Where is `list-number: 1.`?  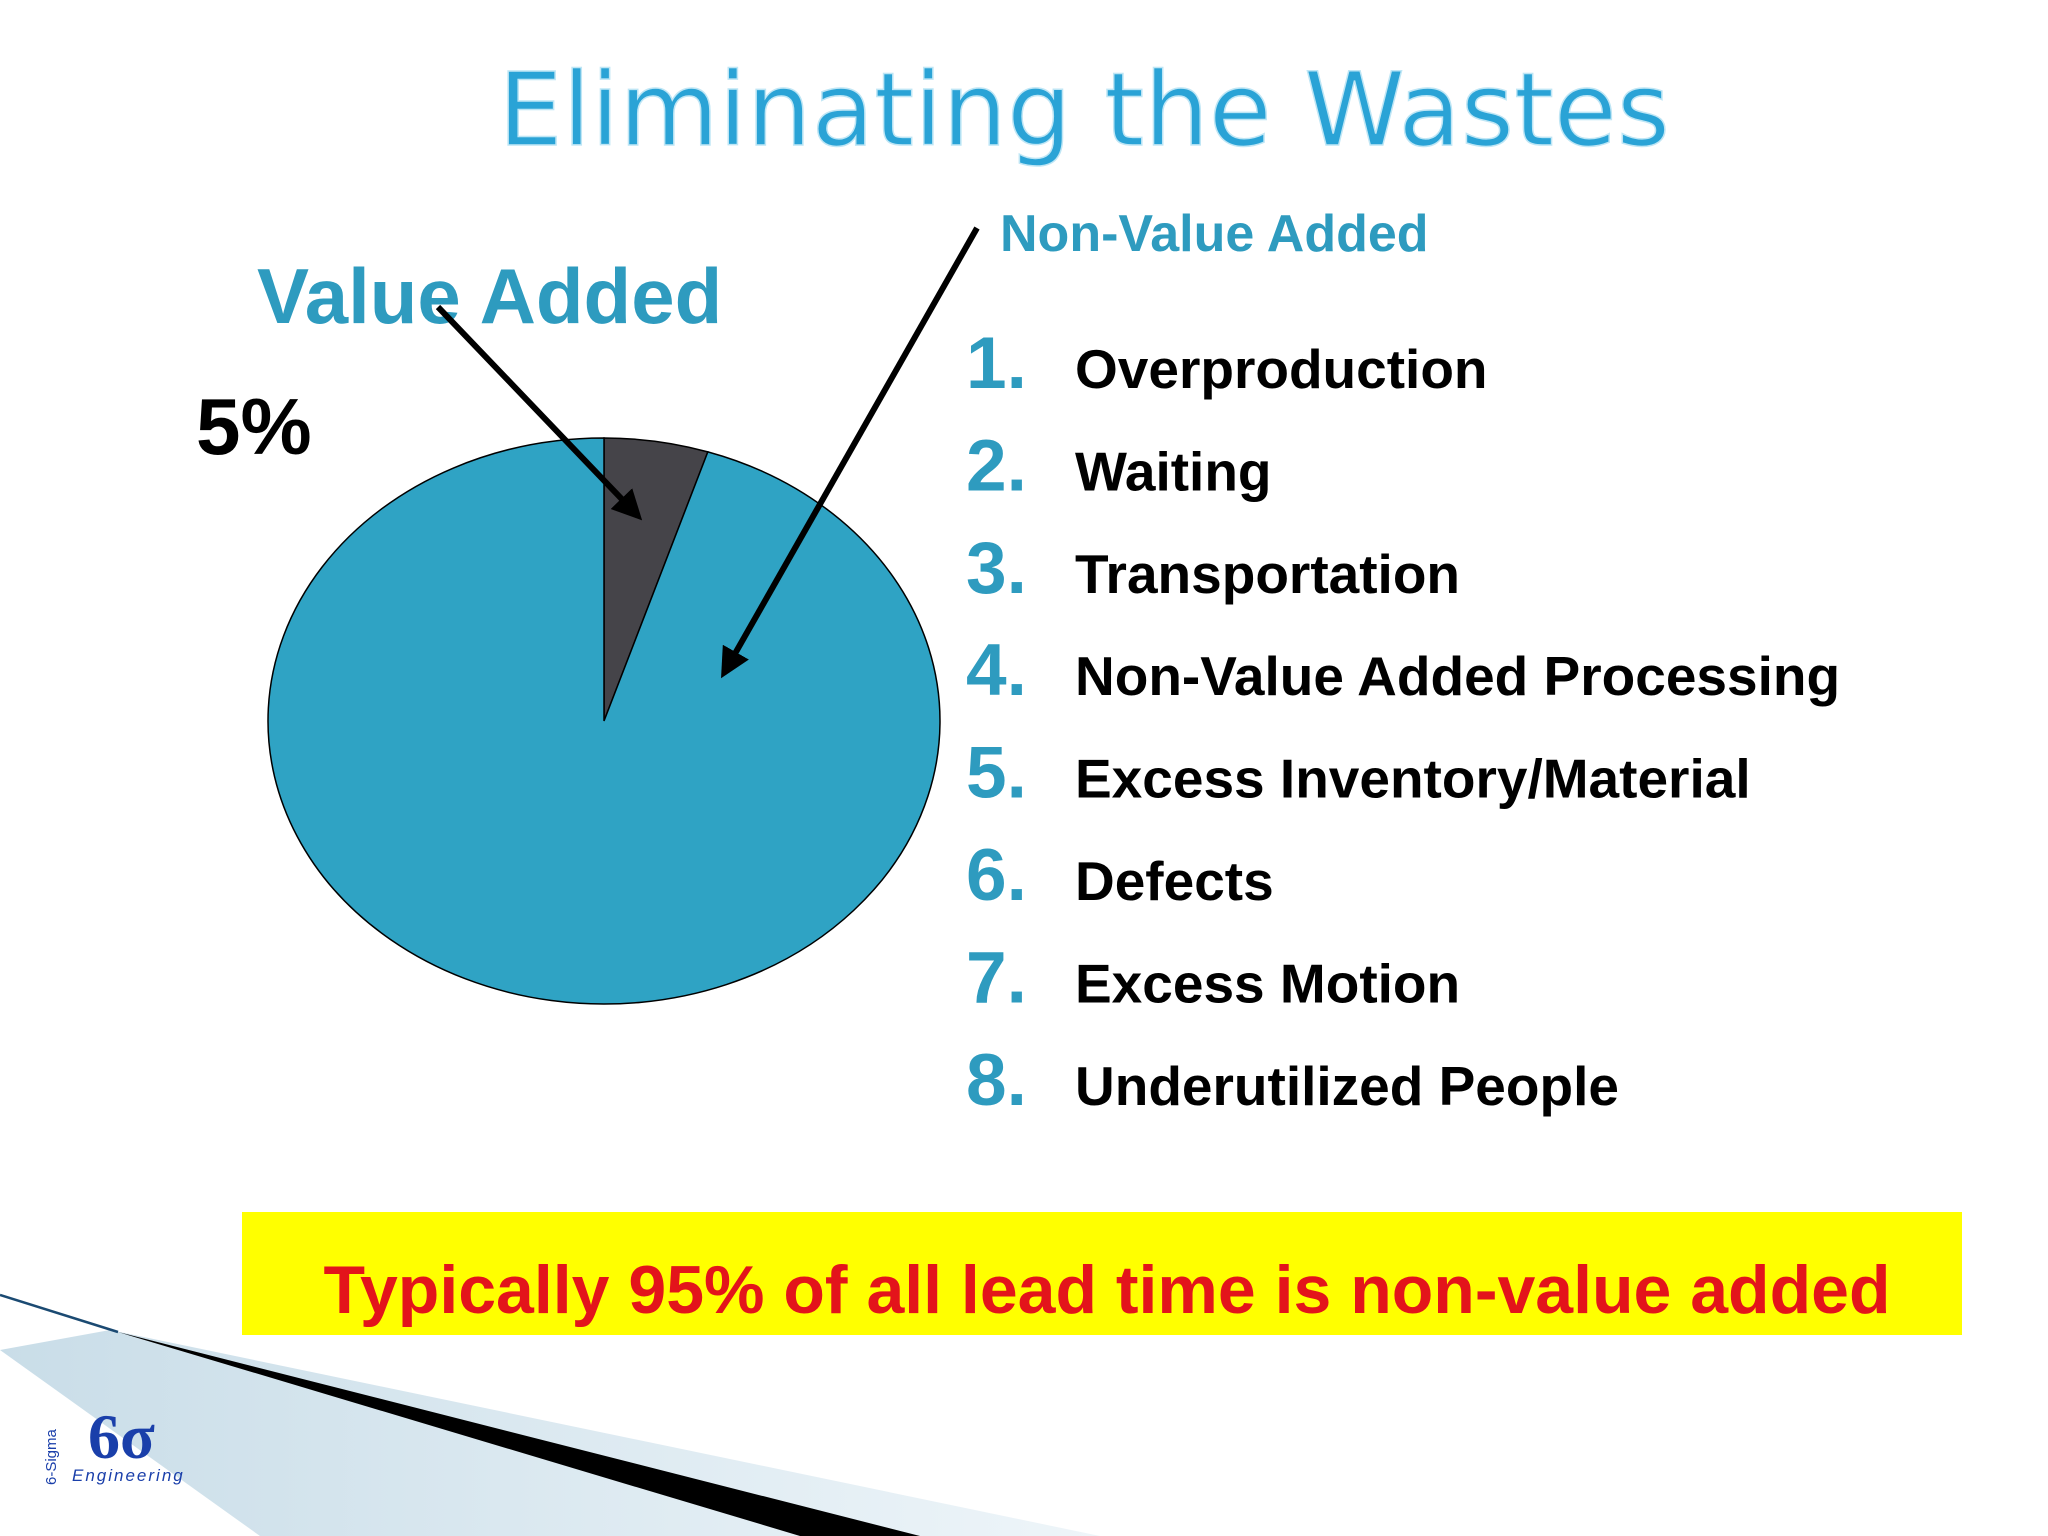
list-number: 1. is located at coordinates (996, 363).